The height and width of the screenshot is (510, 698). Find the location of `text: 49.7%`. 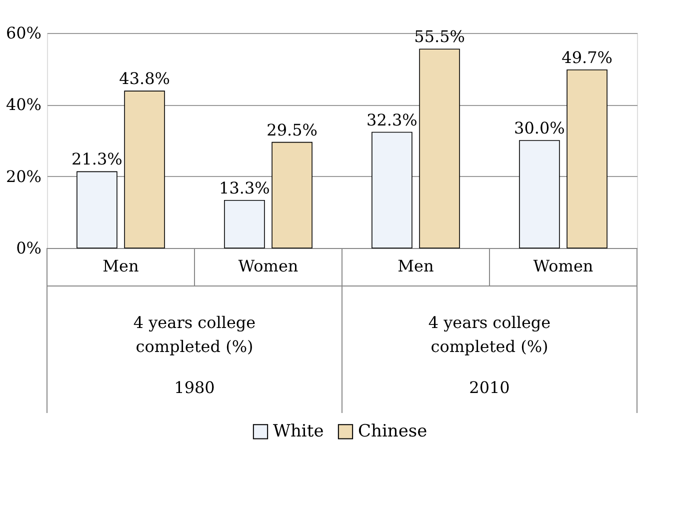

text: 49.7% is located at coordinates (587, 57).